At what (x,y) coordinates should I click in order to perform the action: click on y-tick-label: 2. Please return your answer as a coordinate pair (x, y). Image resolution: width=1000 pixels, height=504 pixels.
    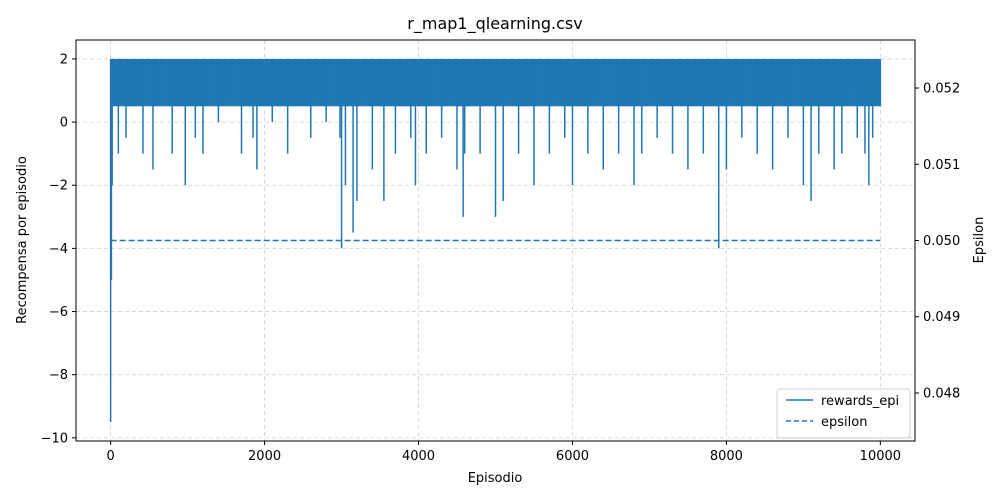
    Looking at the image, I should click on (64, 59).